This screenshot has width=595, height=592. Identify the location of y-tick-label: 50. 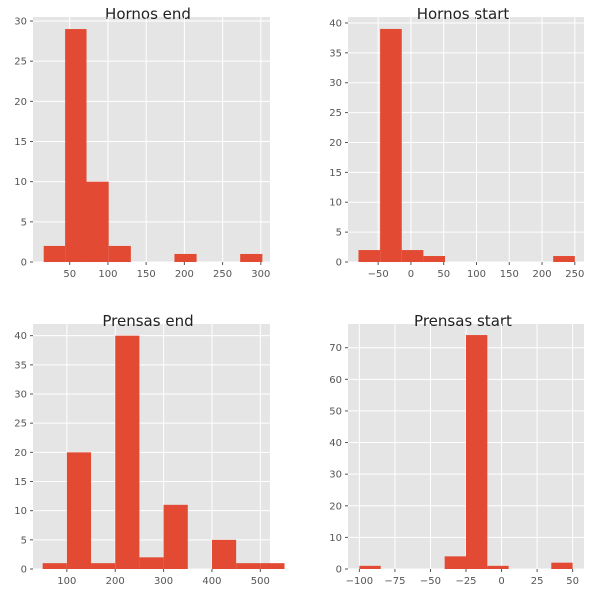
(335, 411).